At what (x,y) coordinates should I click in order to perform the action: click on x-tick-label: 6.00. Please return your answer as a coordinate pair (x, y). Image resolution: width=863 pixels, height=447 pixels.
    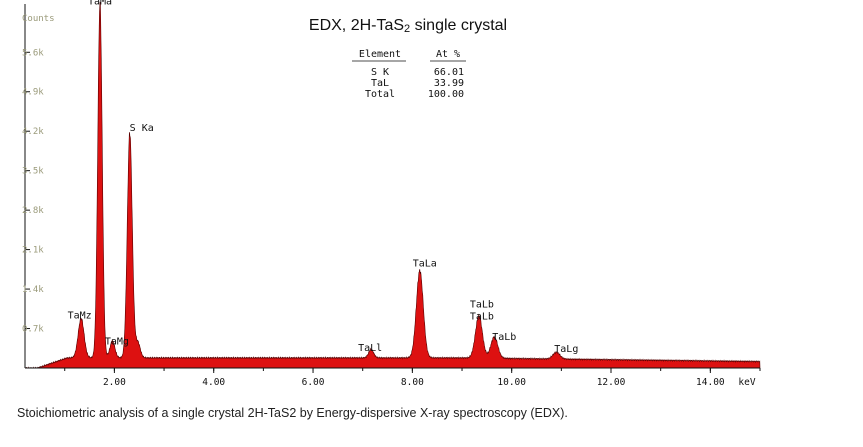
    Looking at the image, I should click on (313, 382).